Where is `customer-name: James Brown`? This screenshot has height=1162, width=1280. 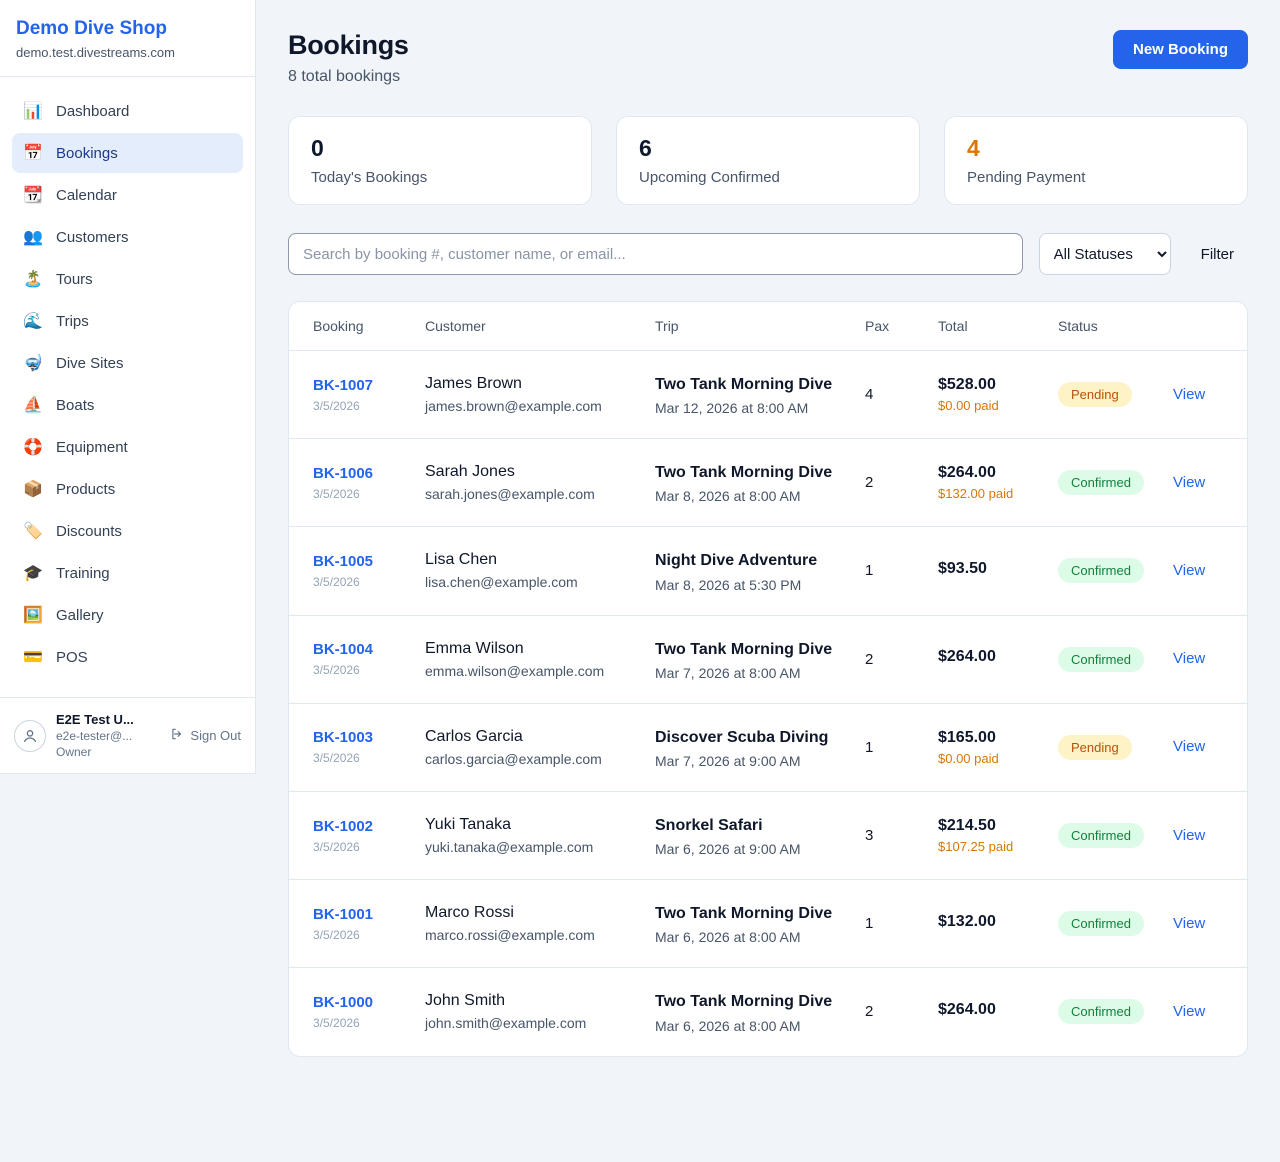 customer-name: James Brown is located at coordinates (473, 384).